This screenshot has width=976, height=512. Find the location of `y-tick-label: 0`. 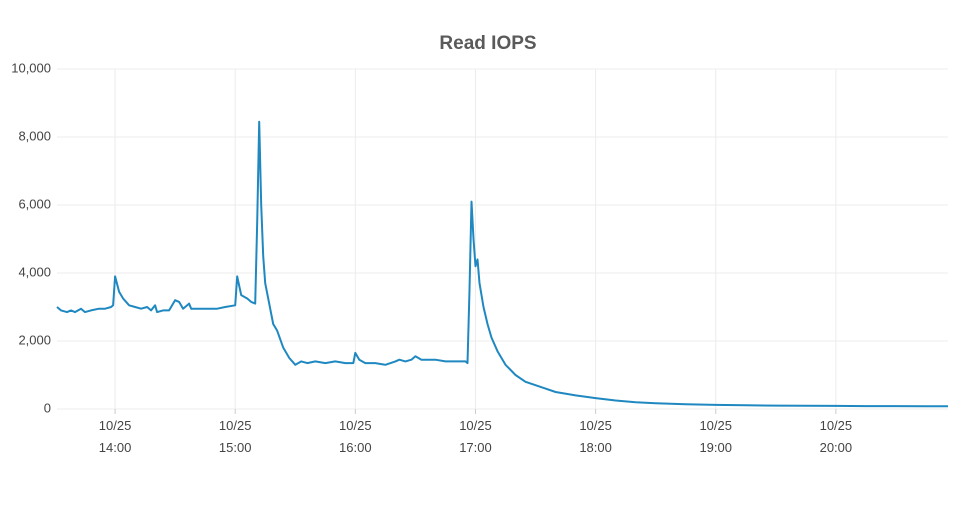

y-tick-label: 0 is located at coordinates (47, 407).